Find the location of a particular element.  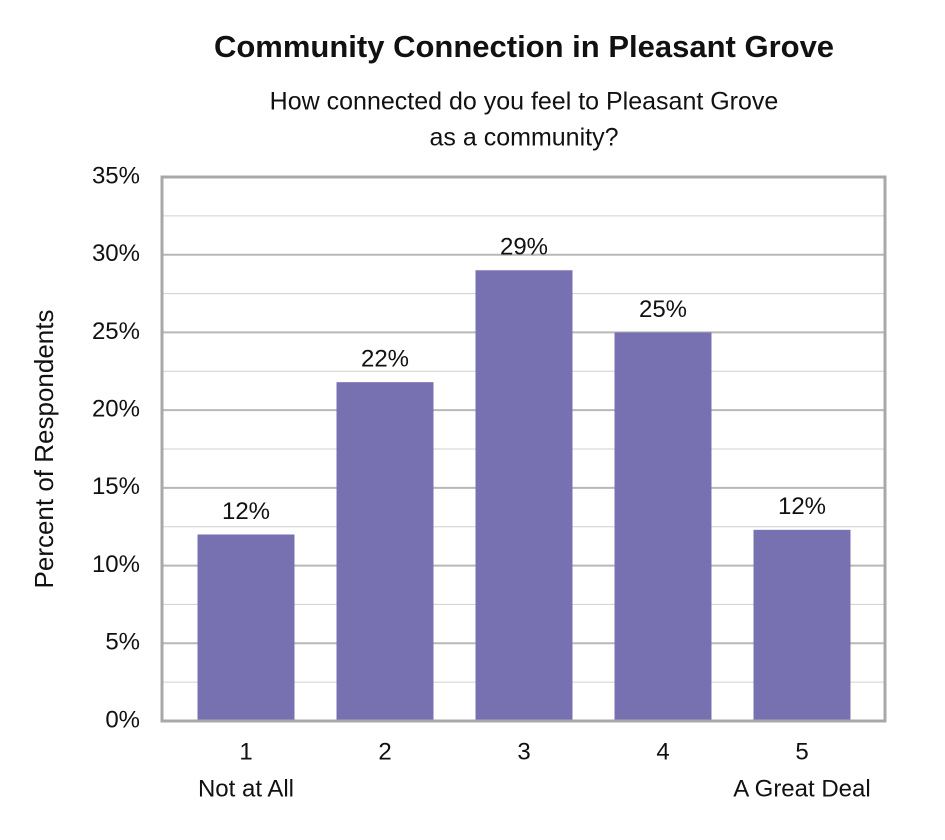

value-label: 22% is located at coordinates (385, 359).